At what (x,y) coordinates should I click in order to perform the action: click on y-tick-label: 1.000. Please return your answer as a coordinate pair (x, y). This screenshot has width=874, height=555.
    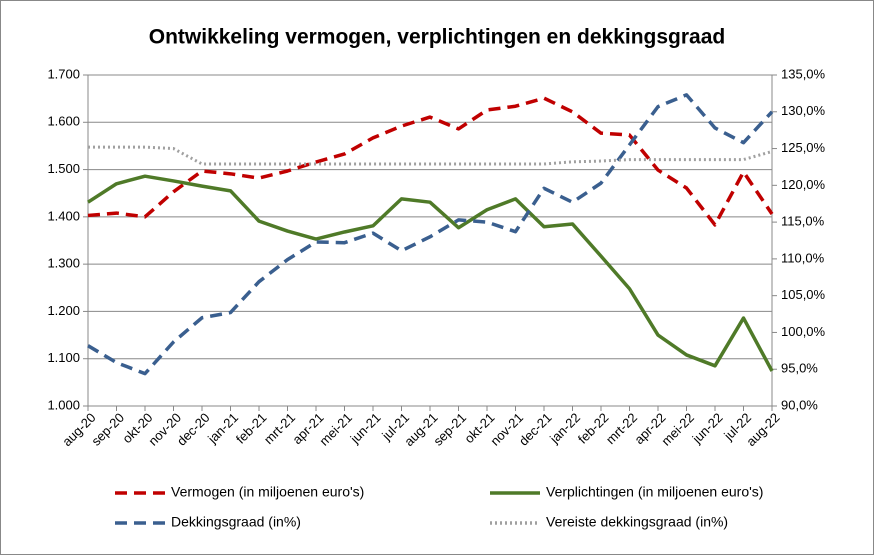
    Looking at the image, I should click on (63, 404).